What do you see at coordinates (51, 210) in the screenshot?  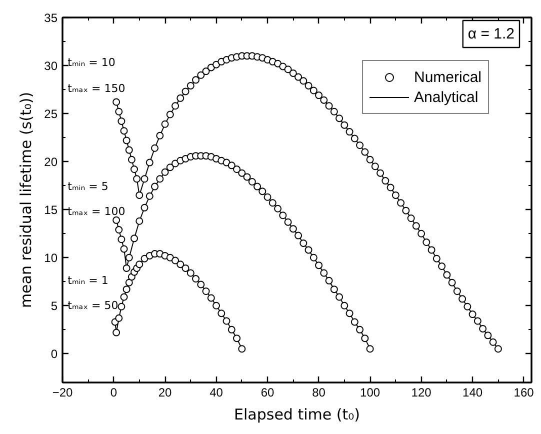 I see `y-tick-label: 15` at bounding box center [51, 210].